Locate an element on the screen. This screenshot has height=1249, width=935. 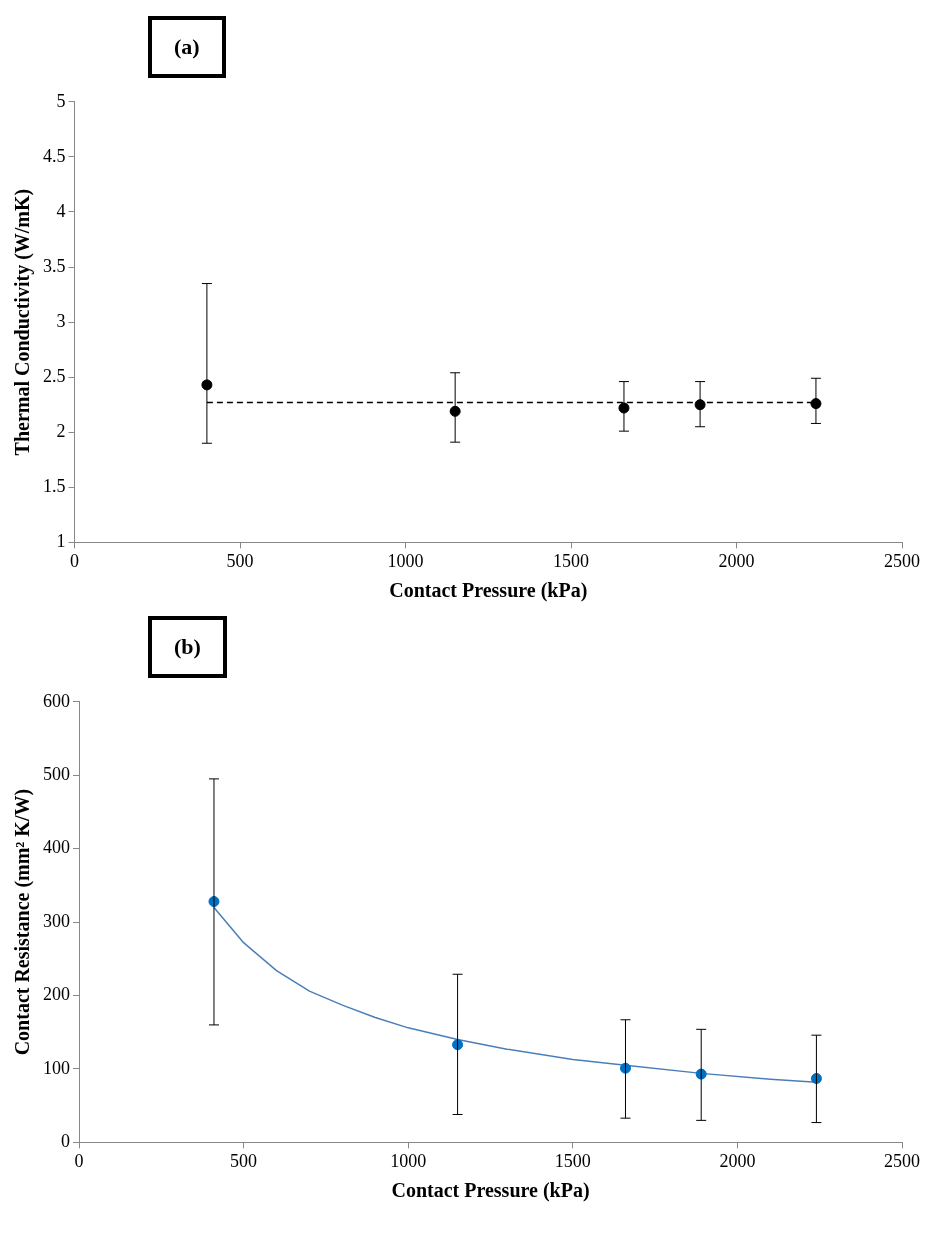
y-tick-label: 3.5 is located at coordinates (54, 265).